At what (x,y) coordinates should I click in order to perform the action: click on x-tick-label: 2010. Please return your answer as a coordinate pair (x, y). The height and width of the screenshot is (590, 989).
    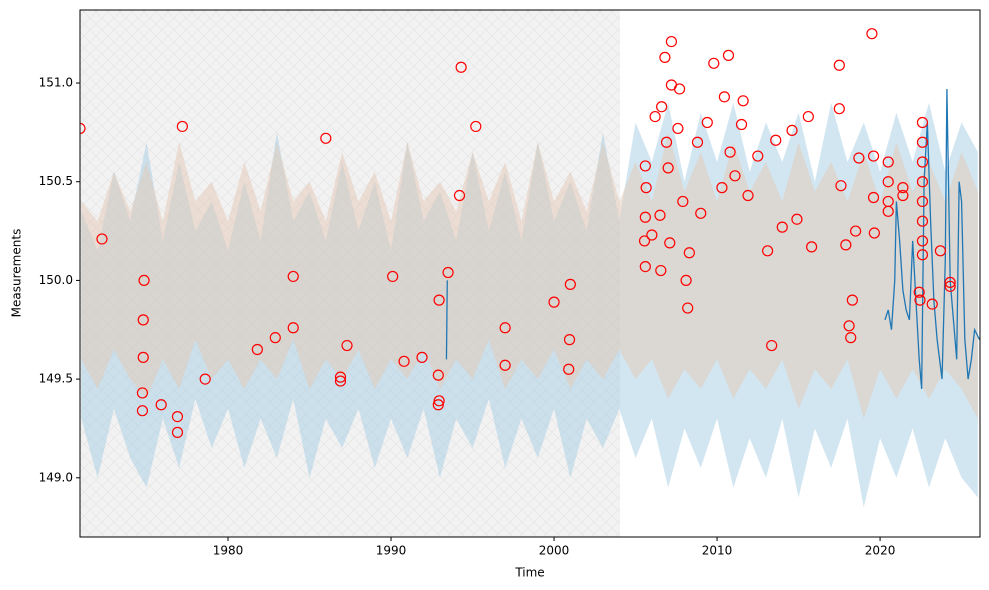
    Looking at the image, I should click on (717, 551).